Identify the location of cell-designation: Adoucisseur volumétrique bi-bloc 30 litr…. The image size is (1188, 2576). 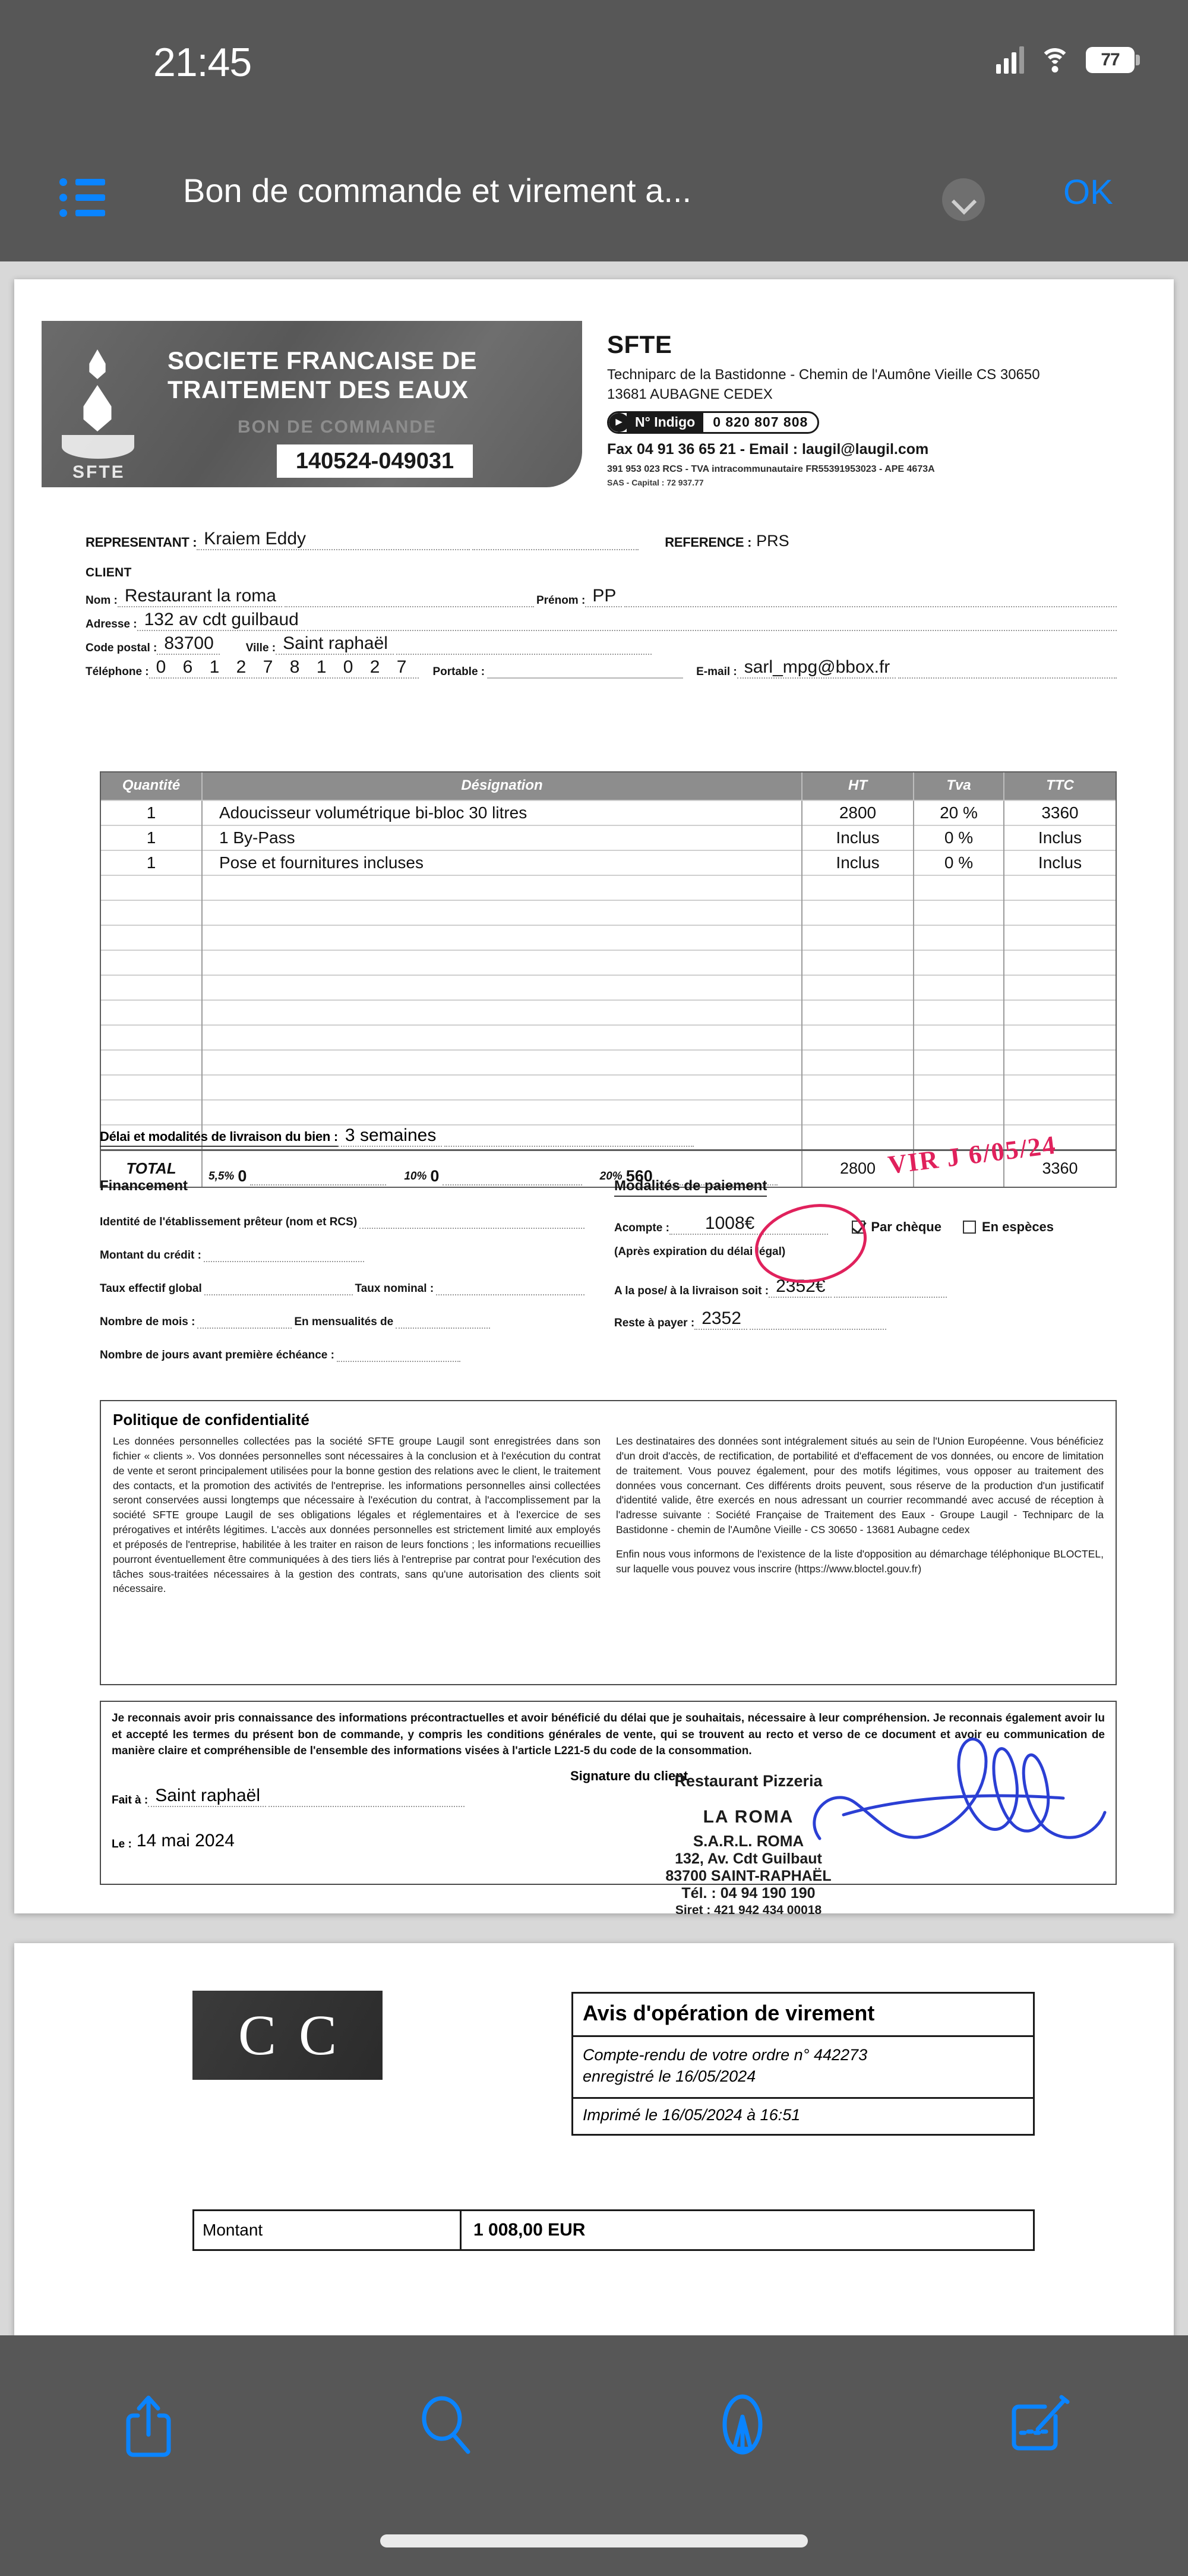
(502, 812).